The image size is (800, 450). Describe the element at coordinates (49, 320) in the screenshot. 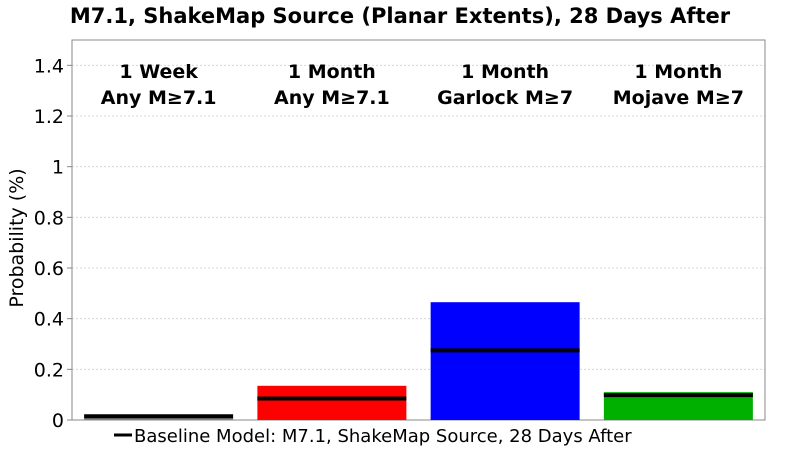

I see `y-tick-label: 0.4` at that location.